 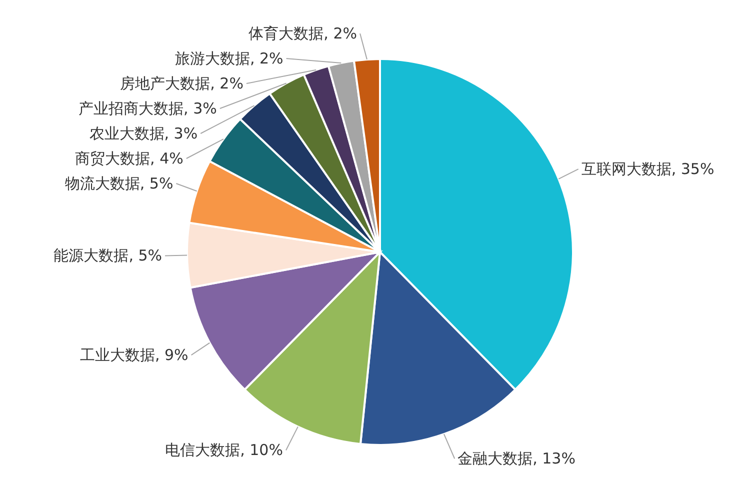 I want to click on slice-label: 旅游大数据, 2%, so click(x=229, y=59).